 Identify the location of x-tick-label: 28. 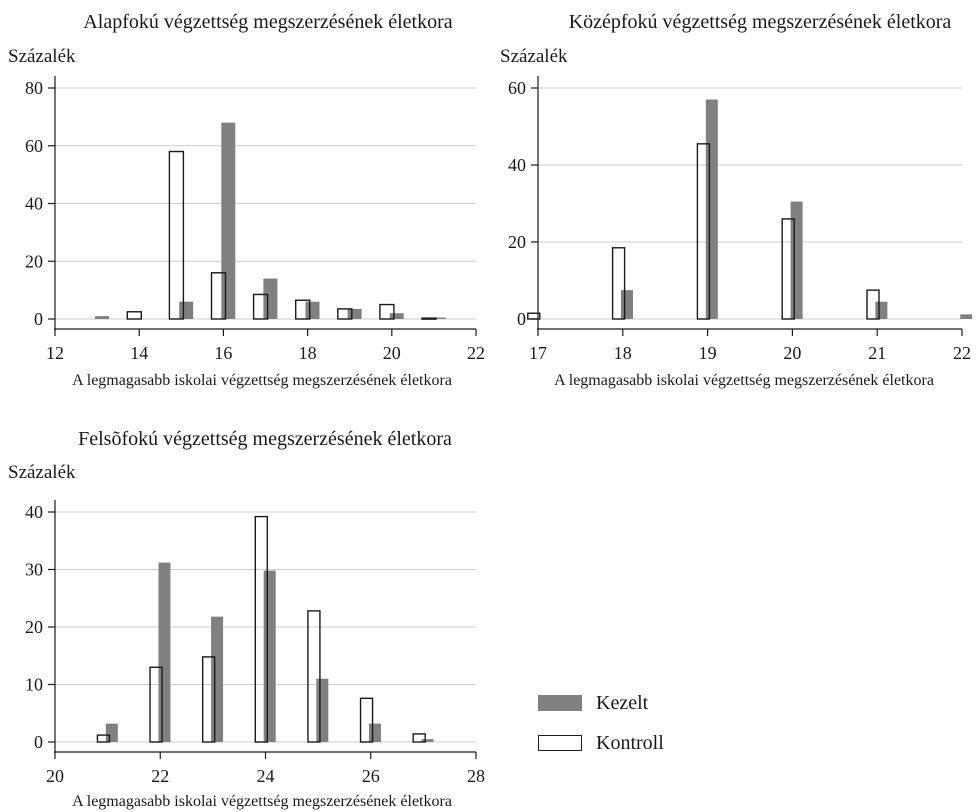
(476, 776).